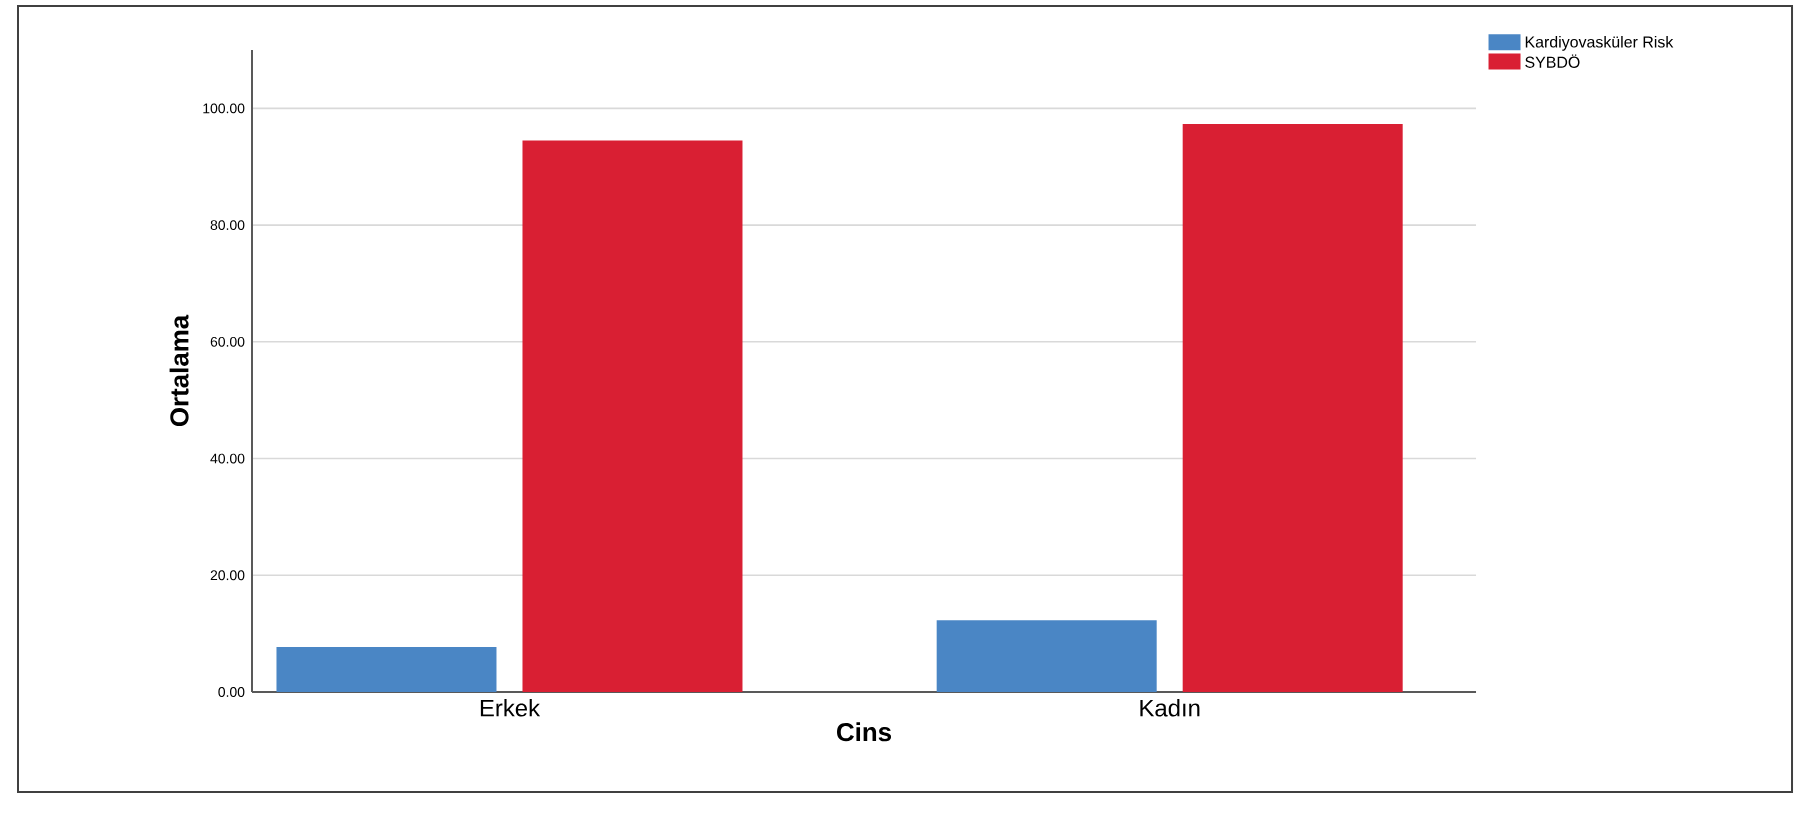  I want to click on x-axis-title: Cins, so click(864, 732).